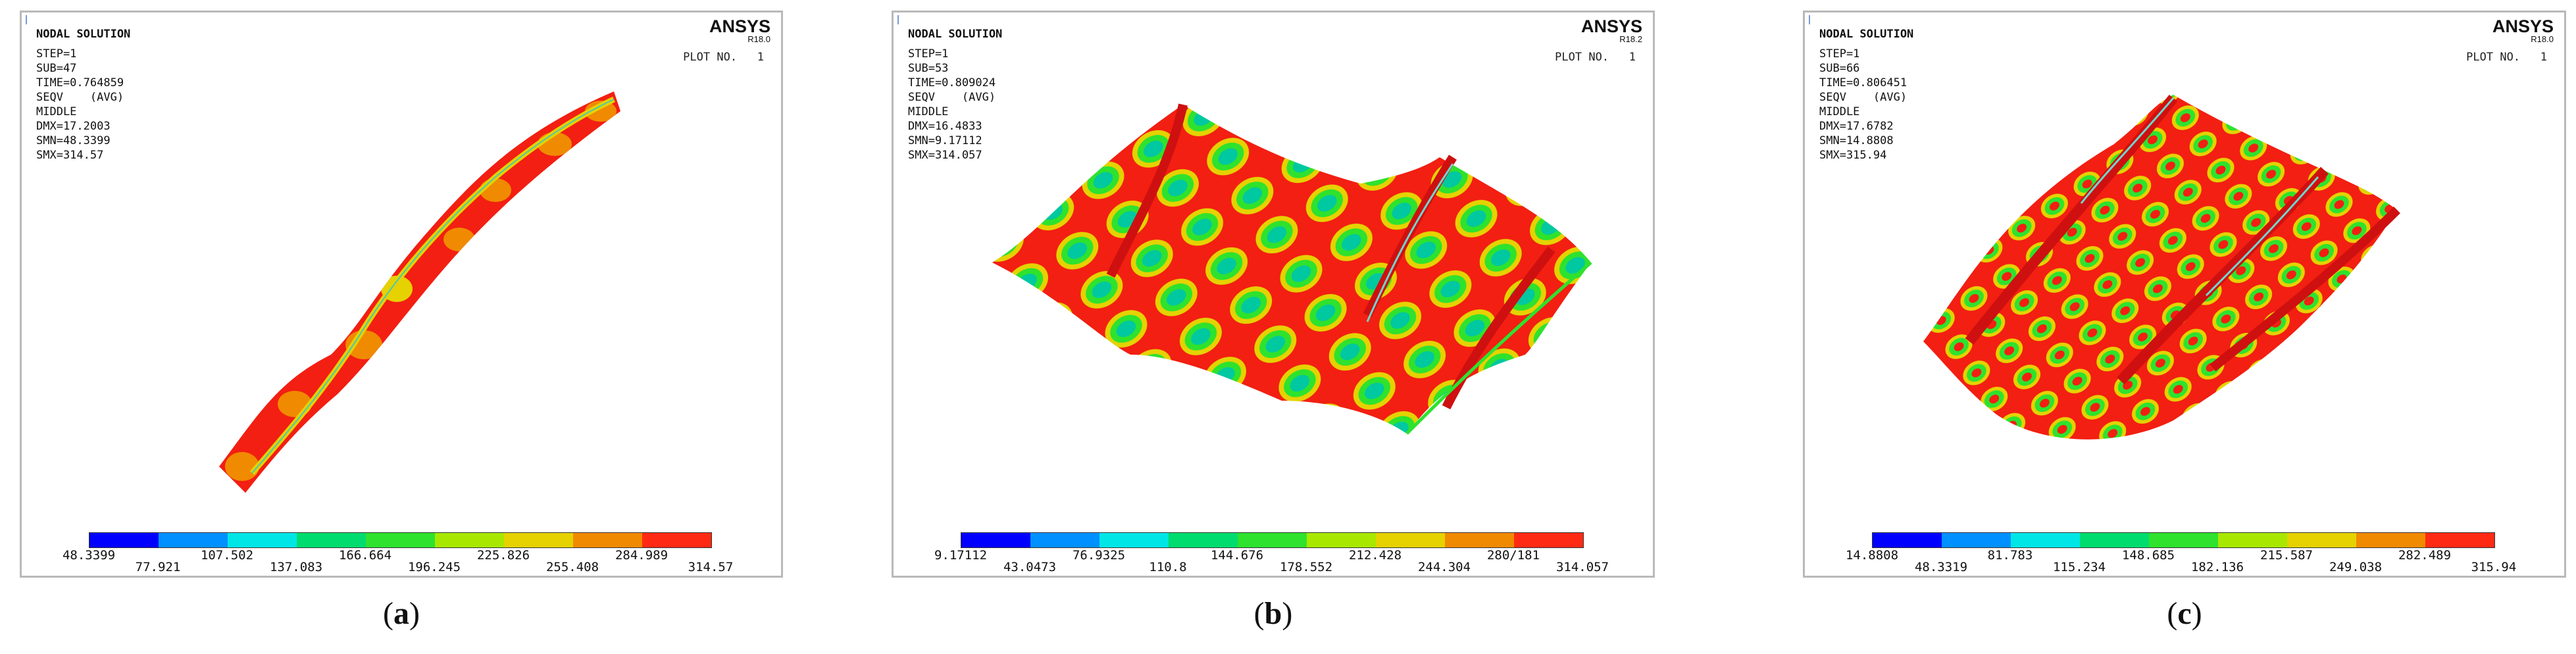 The height and width of the screenshot is (654, 2576). Describe the element at coordinates (2356, 567) in the screenshot. I see `legend-label: 249.038` at that location.